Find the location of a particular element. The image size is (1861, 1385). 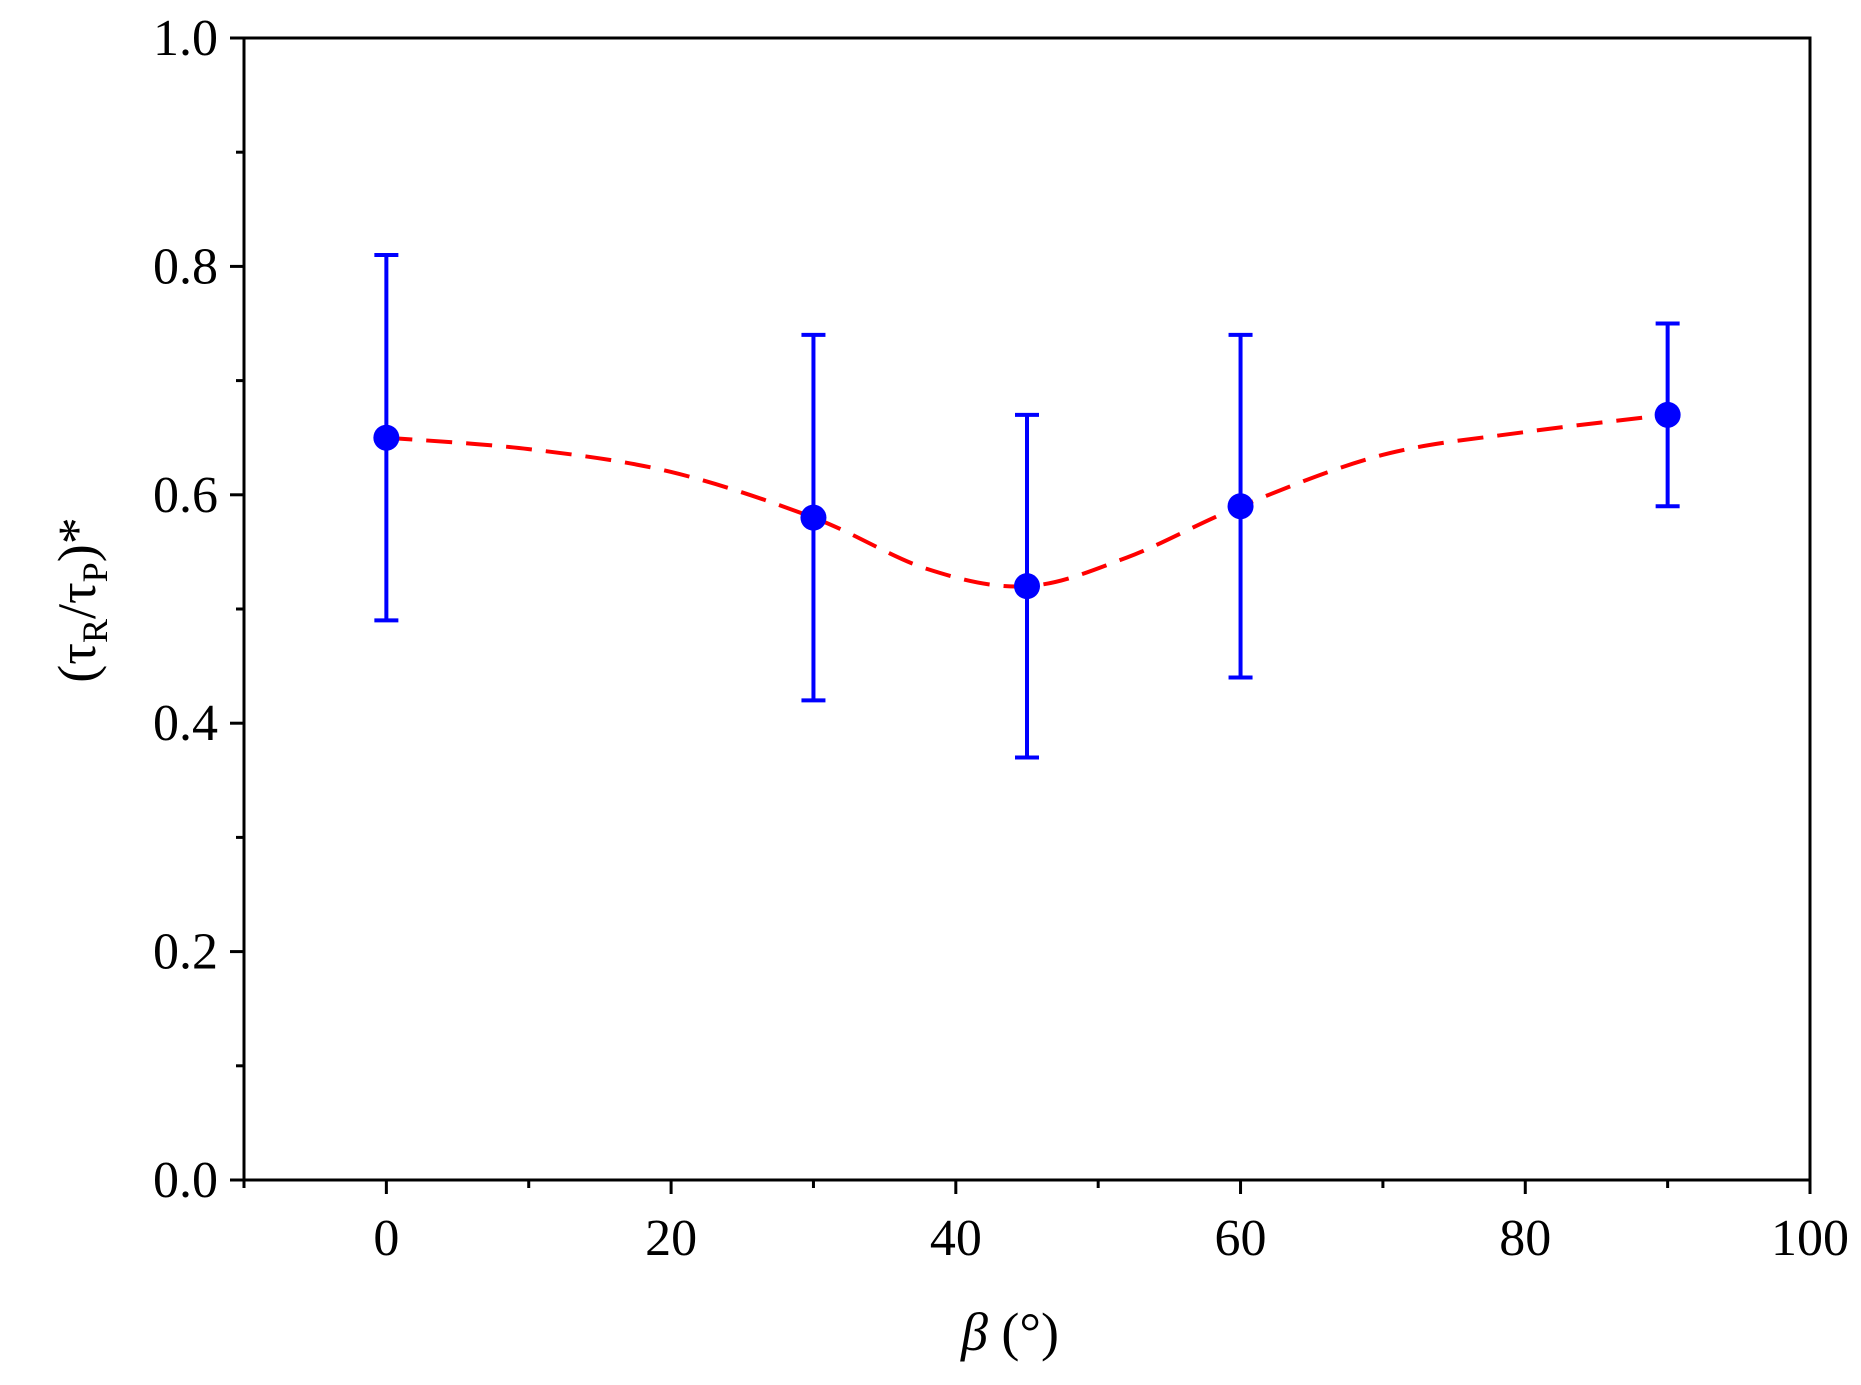

y-tick-label: 0.6 is located at coordinates (185, 495).